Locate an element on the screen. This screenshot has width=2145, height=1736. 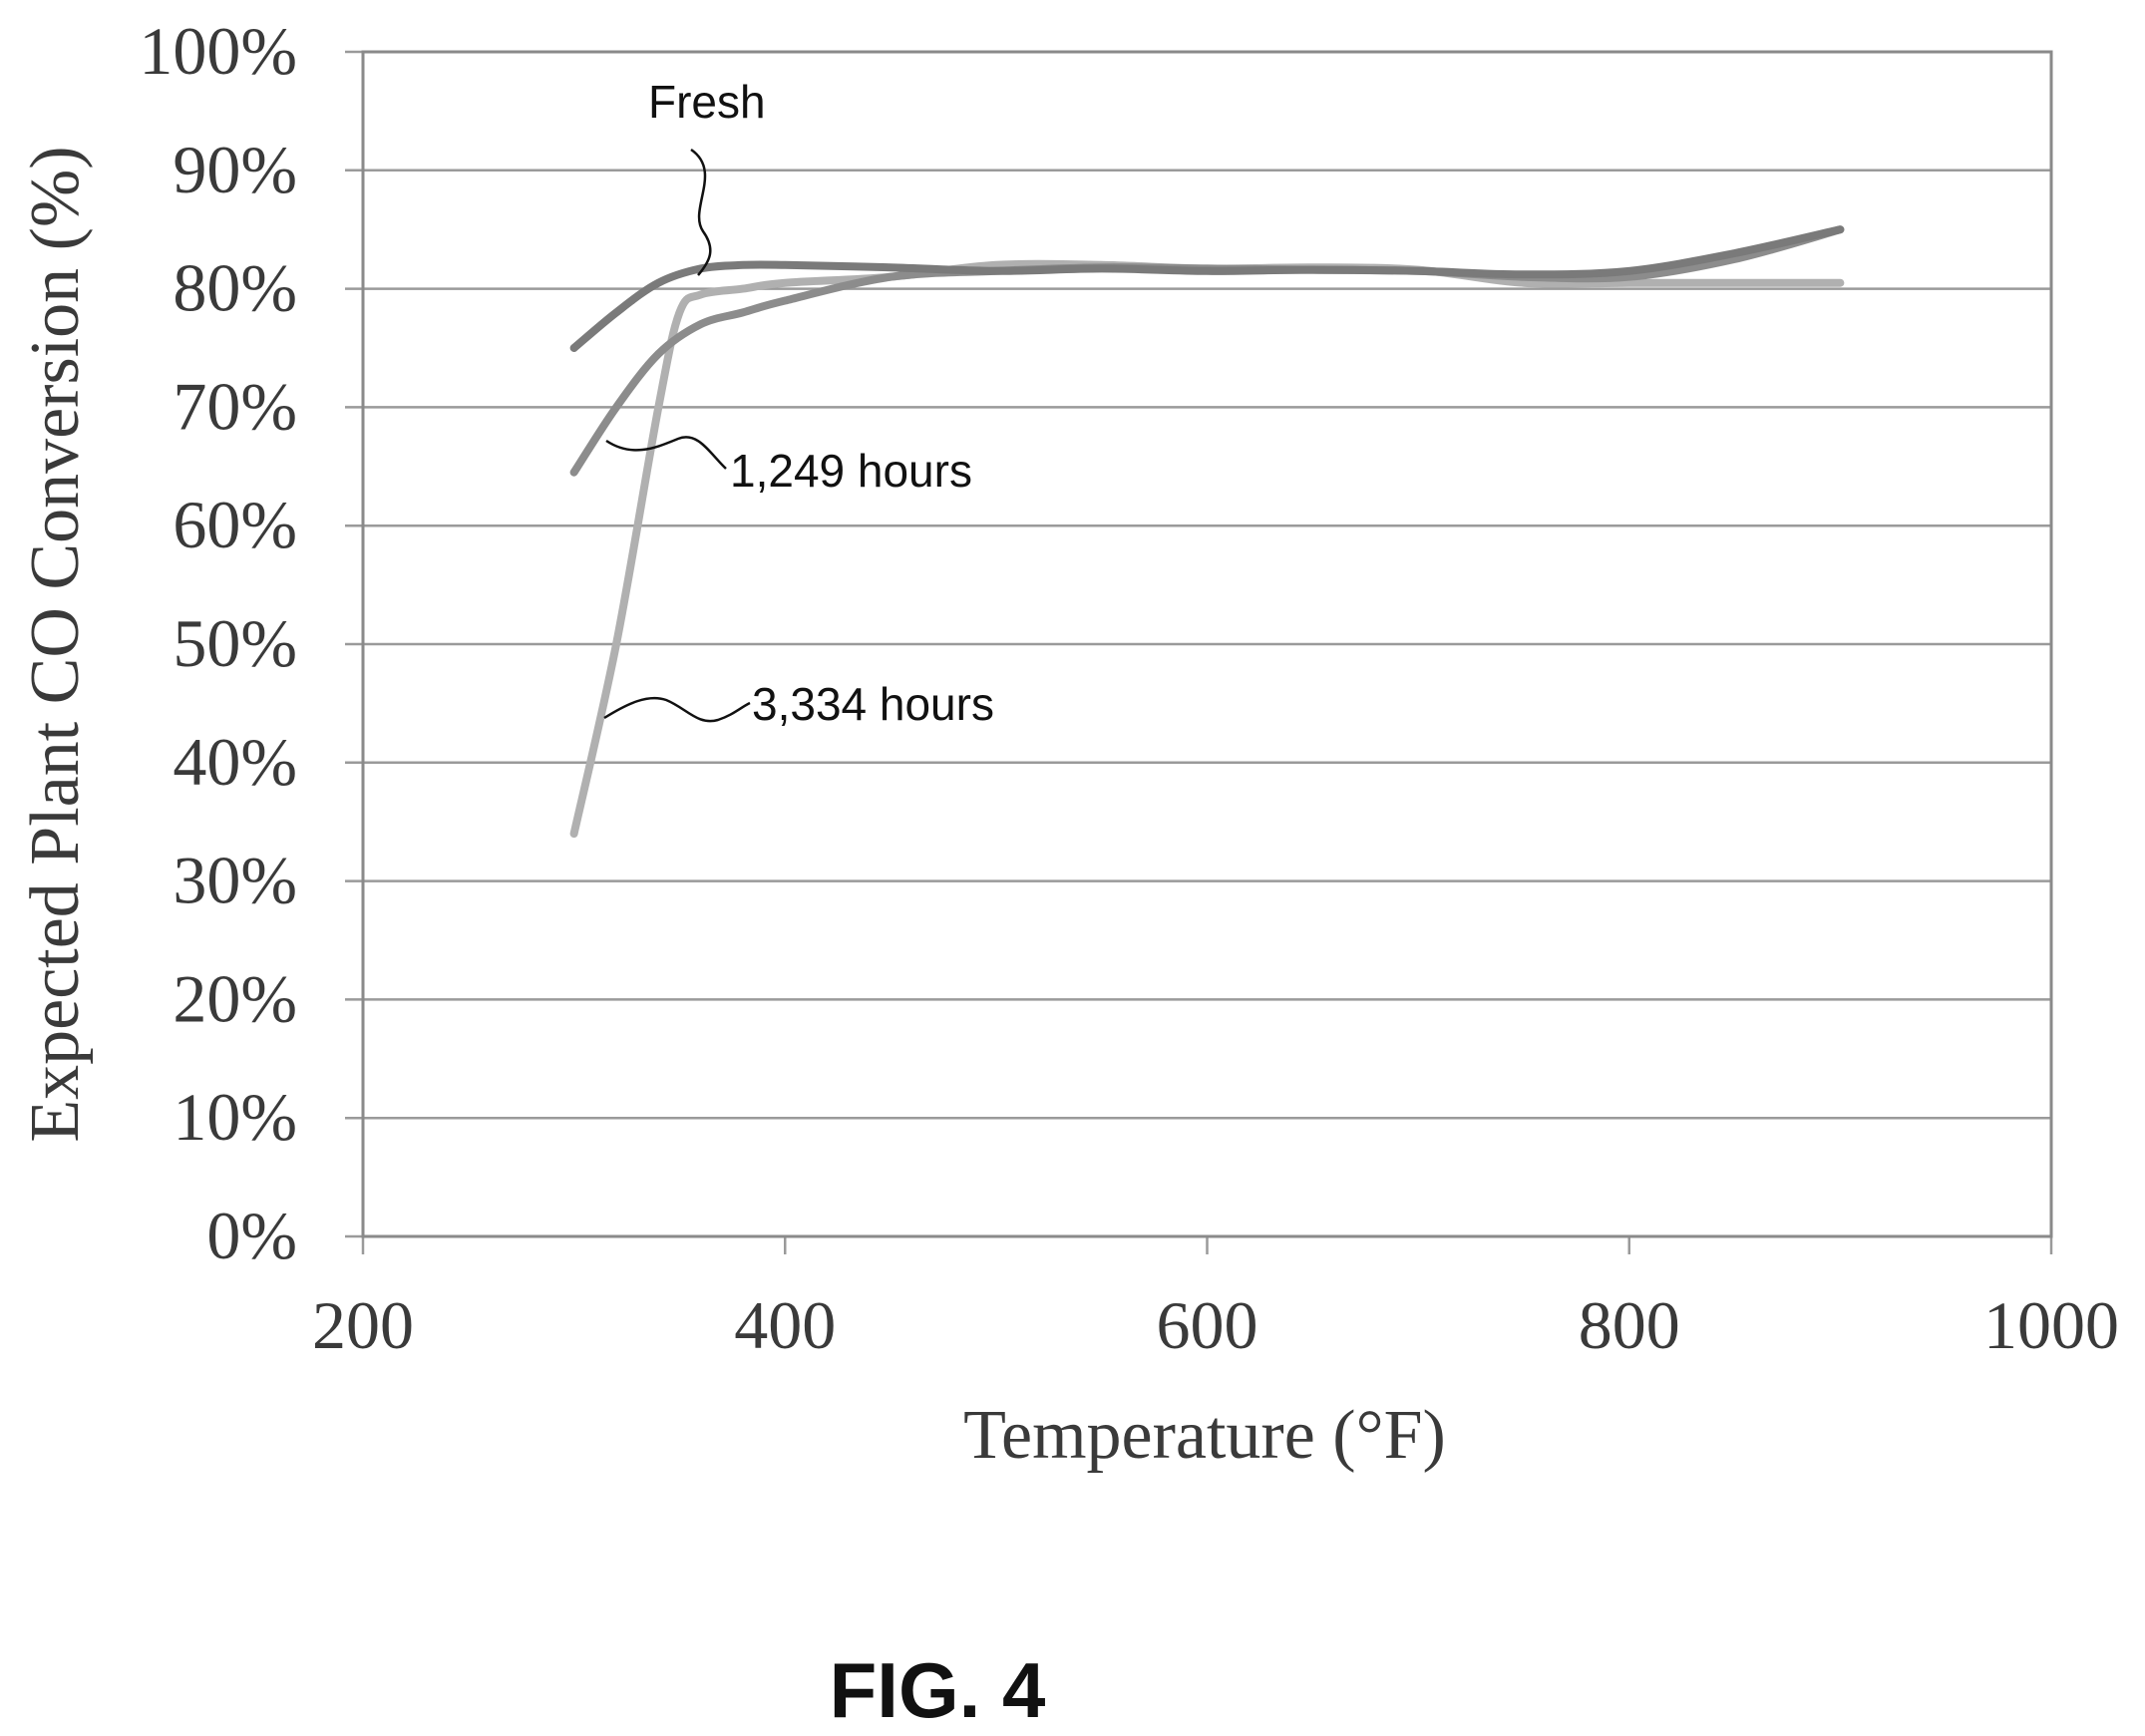
x-tick-label: 800 is located at coordinates (1629, 1325).